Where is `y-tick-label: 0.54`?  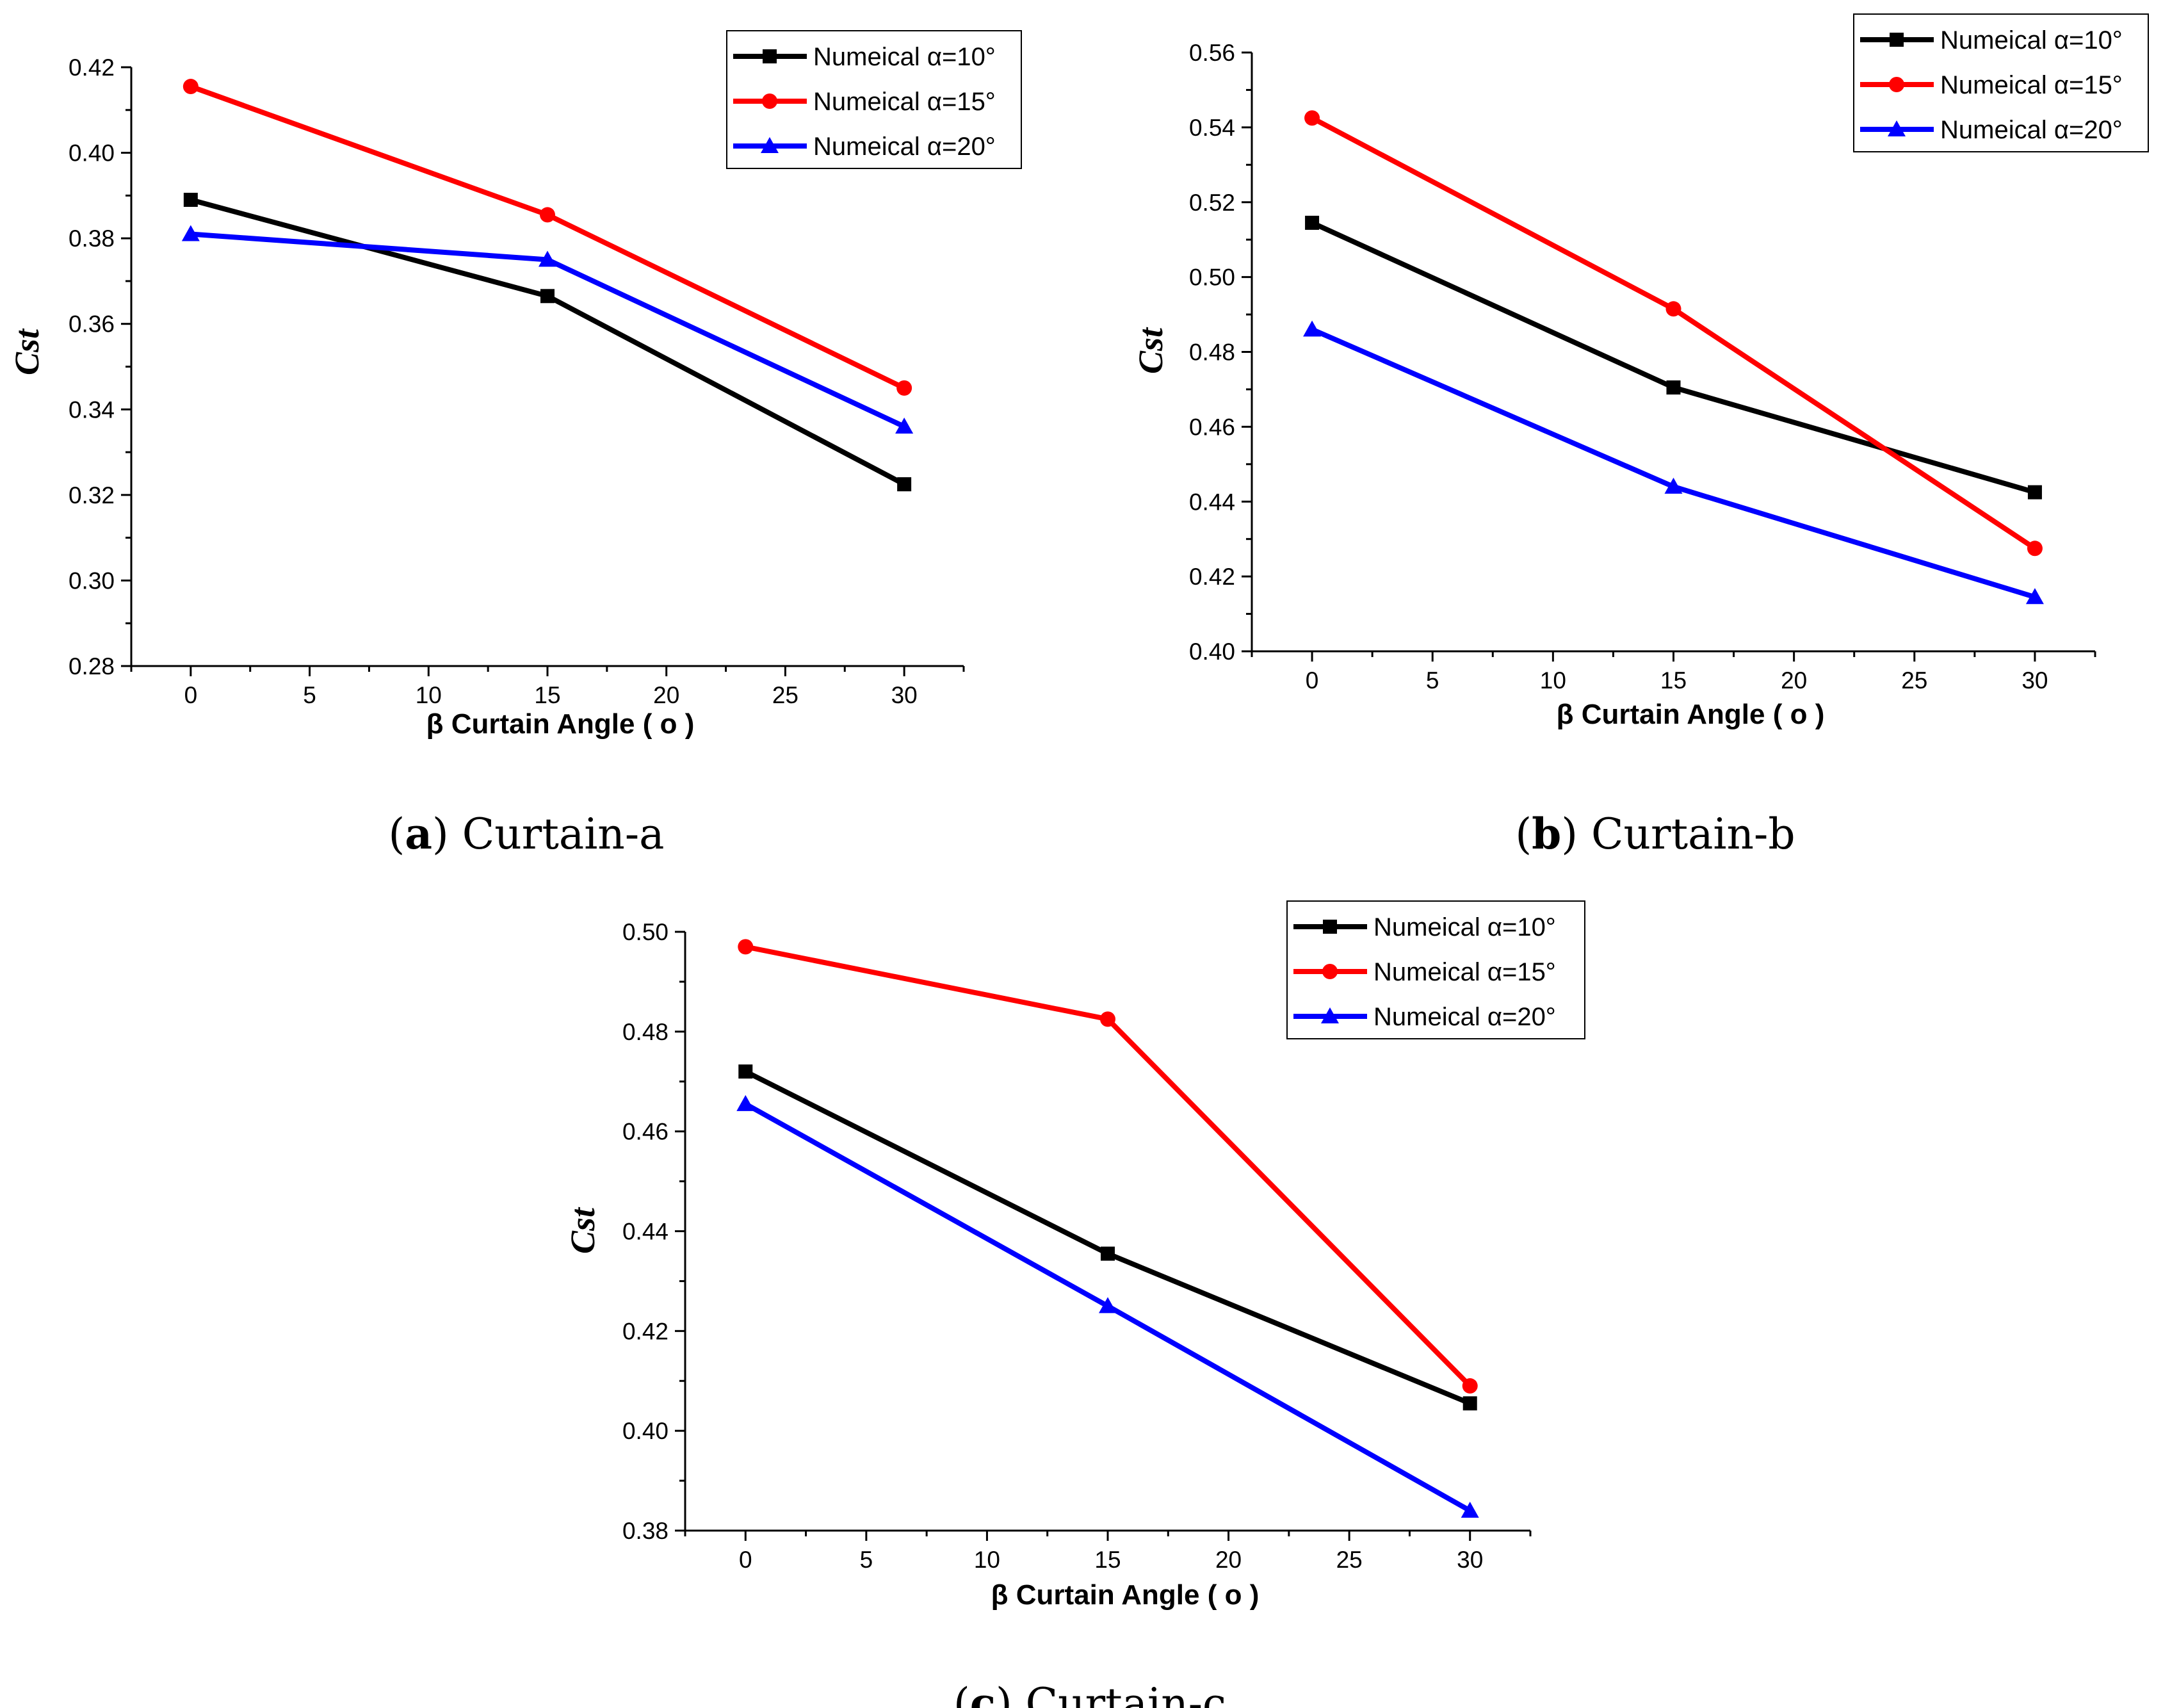 y-tick-label: 0.54 is located at coordinates (1212, 128).